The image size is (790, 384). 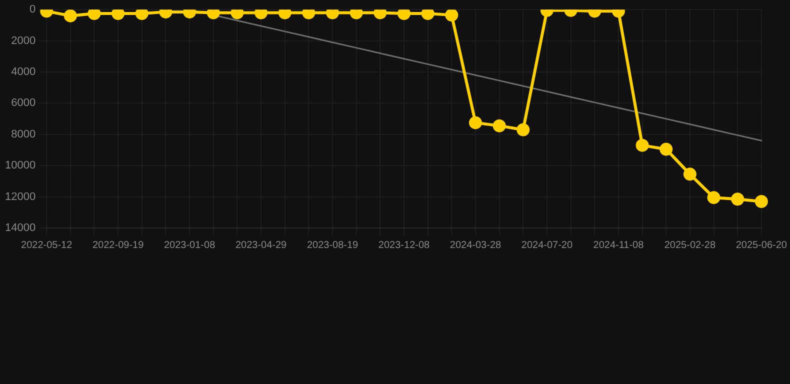 I want to click on x-tick-label: 2025-02-28, so click(x=690, y=245).